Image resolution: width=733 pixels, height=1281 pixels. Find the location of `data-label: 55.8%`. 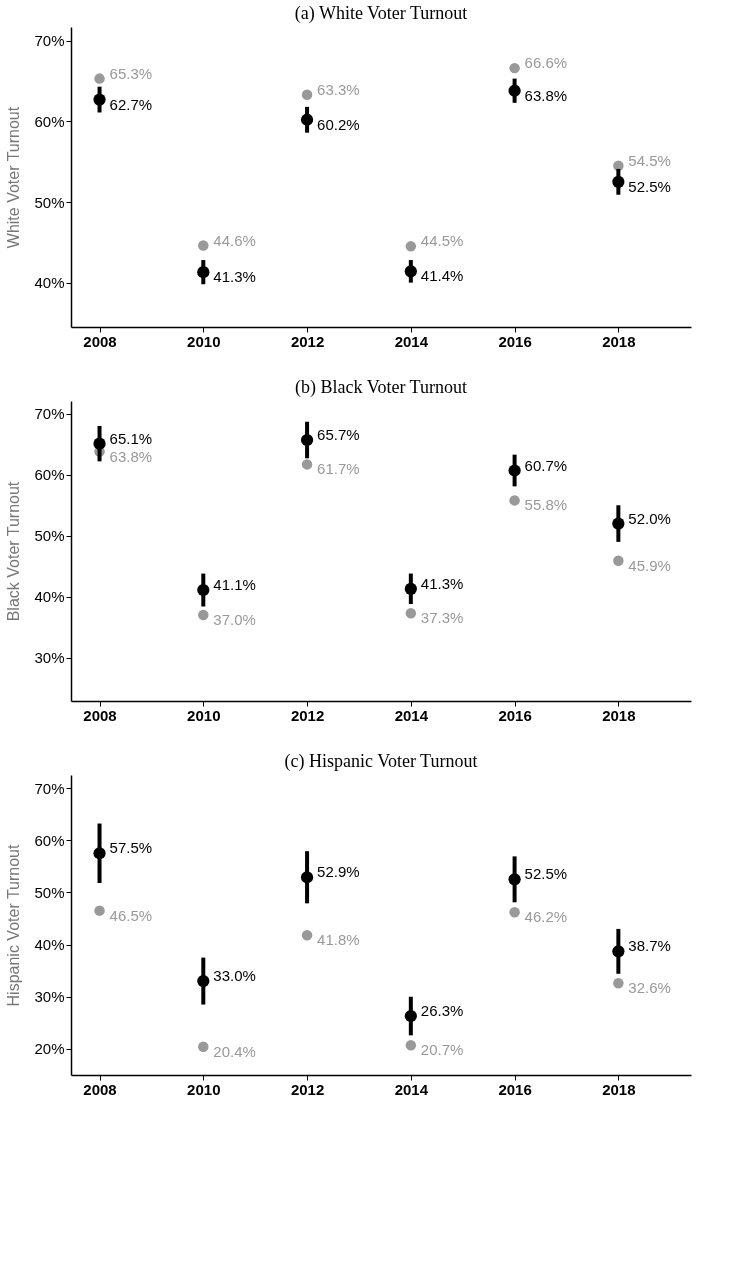

data-label: 55.8% is located at coordinates (546, 505).